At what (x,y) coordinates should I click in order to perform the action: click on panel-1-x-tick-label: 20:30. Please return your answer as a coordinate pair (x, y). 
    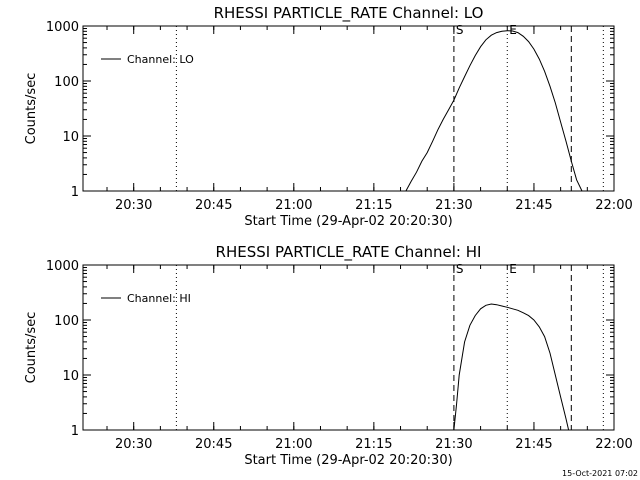
    Looking at the image, I should click on (133, 205).